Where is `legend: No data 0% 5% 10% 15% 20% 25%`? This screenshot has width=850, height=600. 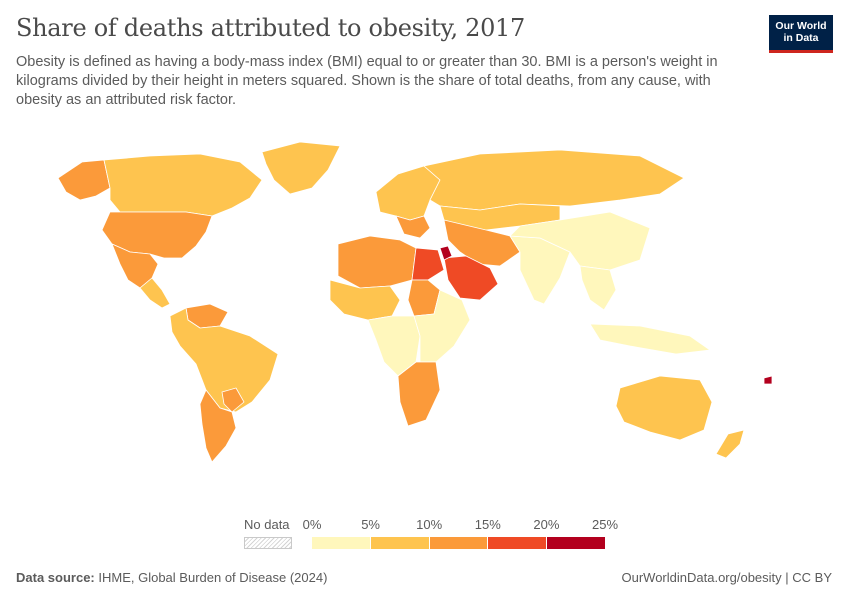
legend: No data 0% 5% 10% 15% 20% 25% is located at coordinates (430, 535).